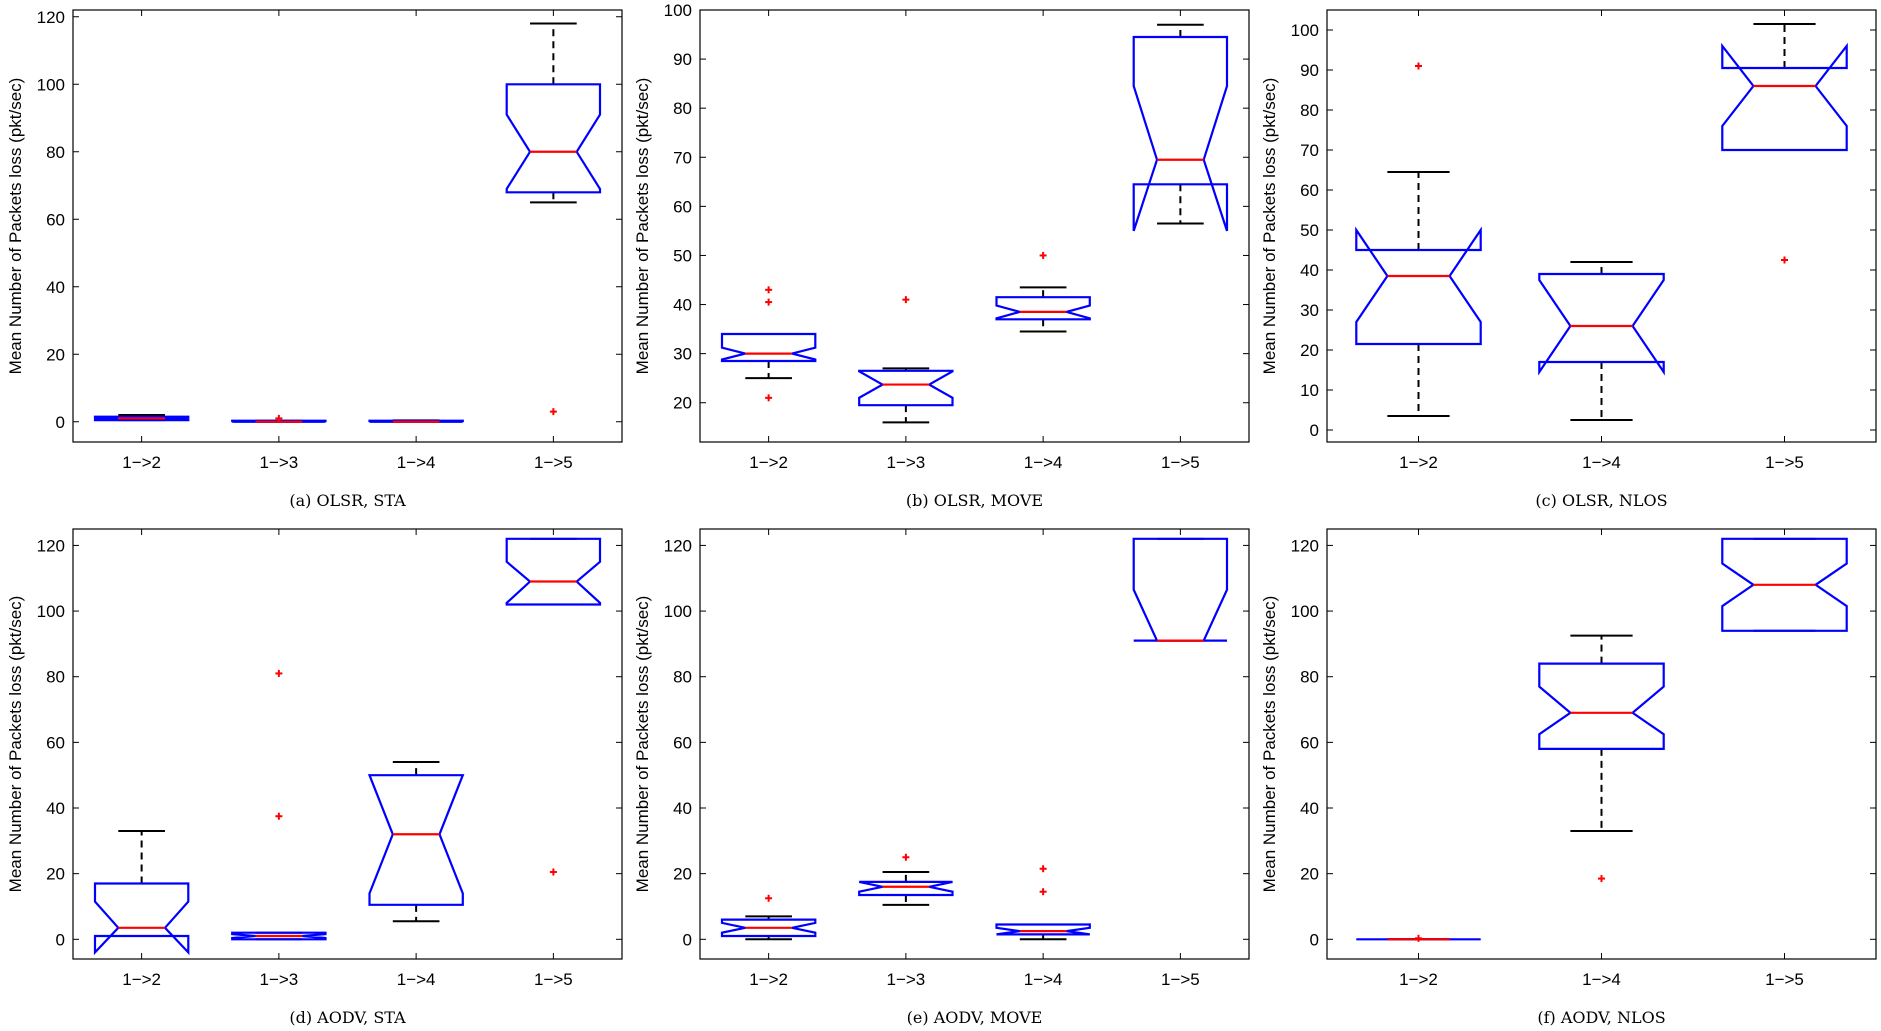  I want to click on y-tick-label: 30, so click(682, 354).